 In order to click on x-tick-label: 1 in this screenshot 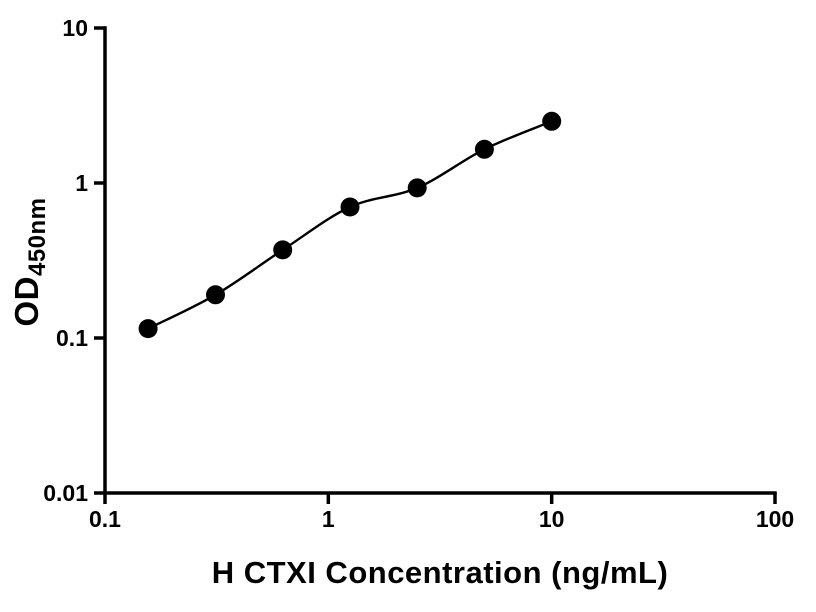, I will do `click(328, 519)`.